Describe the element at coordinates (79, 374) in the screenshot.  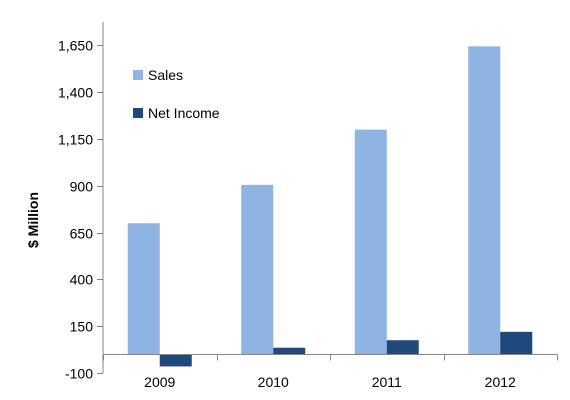
I see `y-tick-label: -100` at that location.